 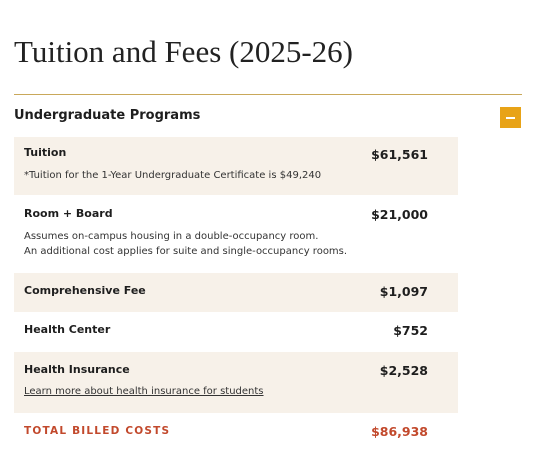 I want to click on fee-amount: $2,528, so click(x=403, y=370).